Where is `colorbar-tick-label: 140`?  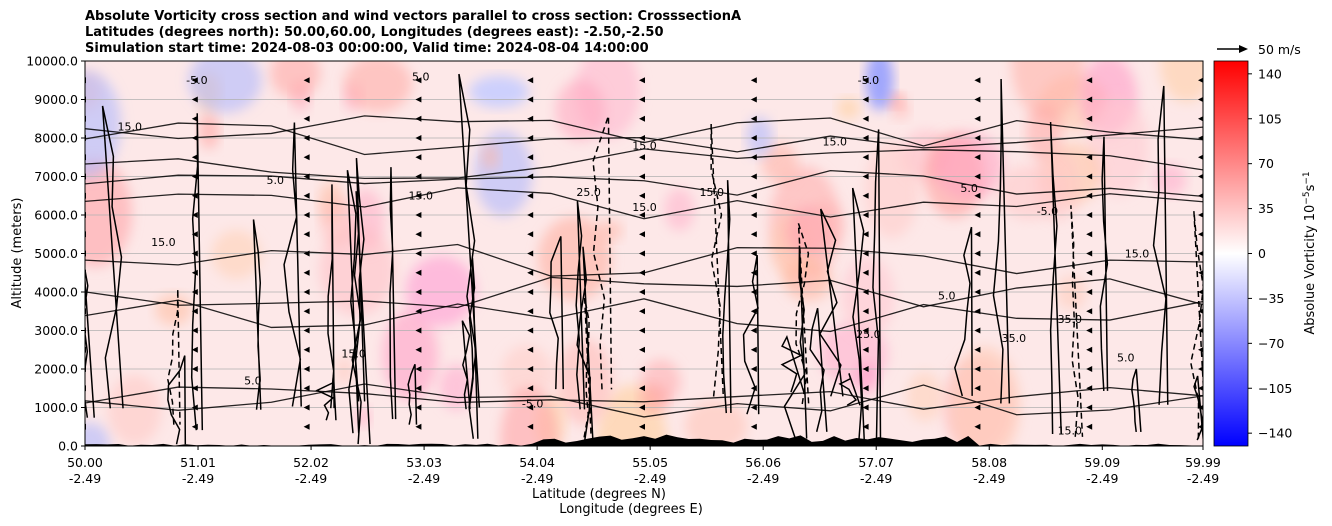 colorbar-tick-label: 140 is located at coordinates (1270, 73).